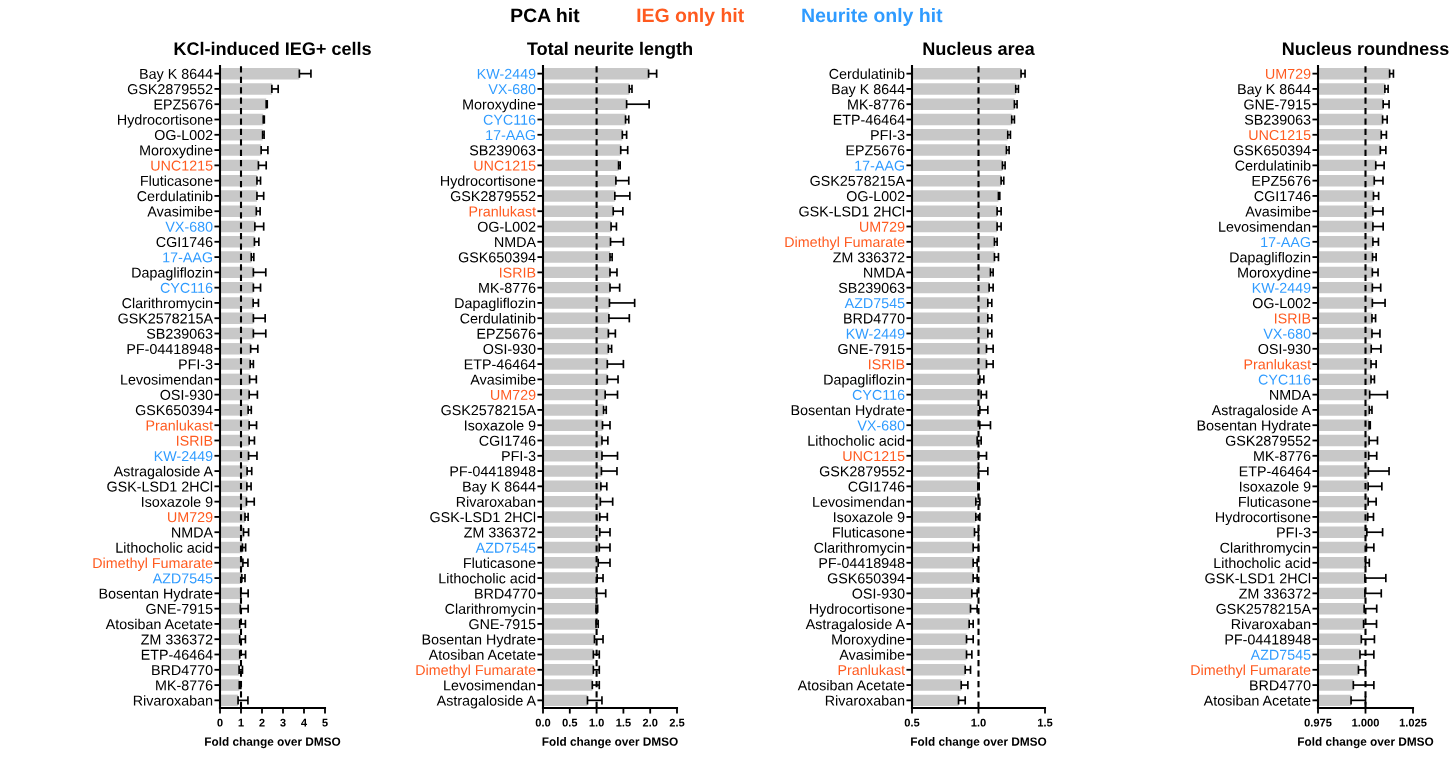 The image size is (1453, 762). What do you see at coordinates (496, 501) in the screenshot?
I see `y-tick-label: Rivaroxaban` at bounding box center [496, 501].